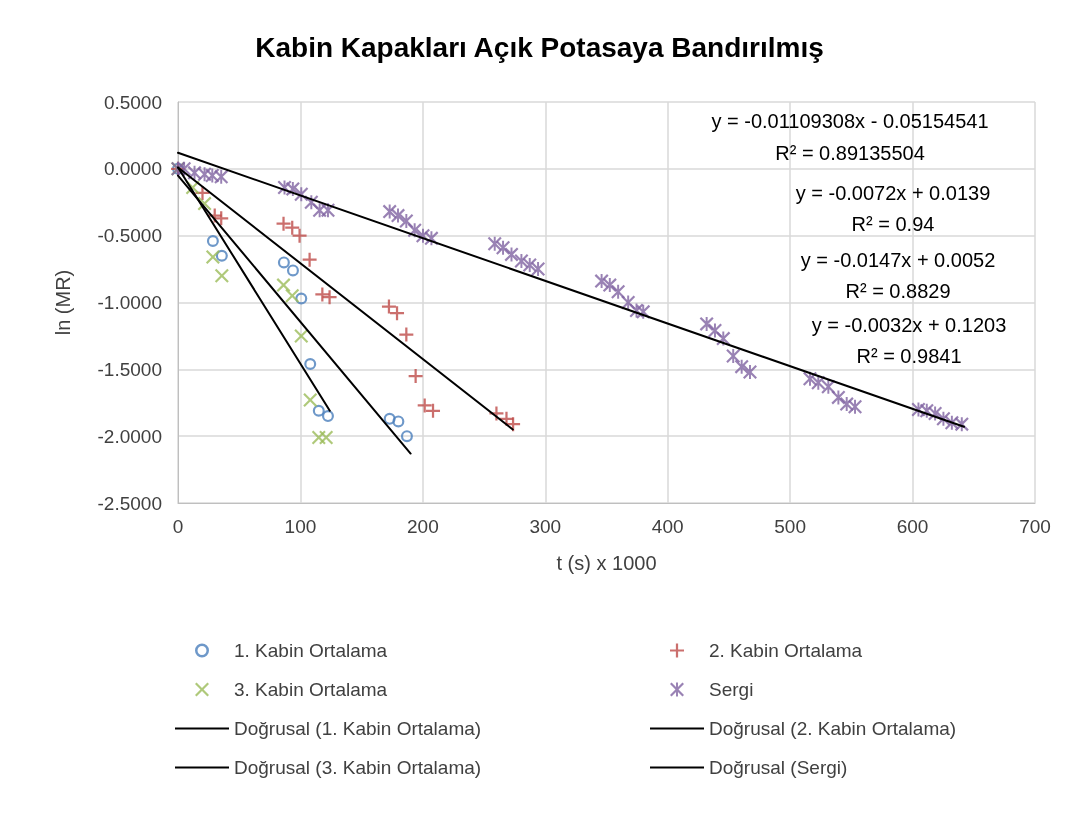  I want to click on annotation: y = -0.0072x + 0.0139, so click(893, 193).